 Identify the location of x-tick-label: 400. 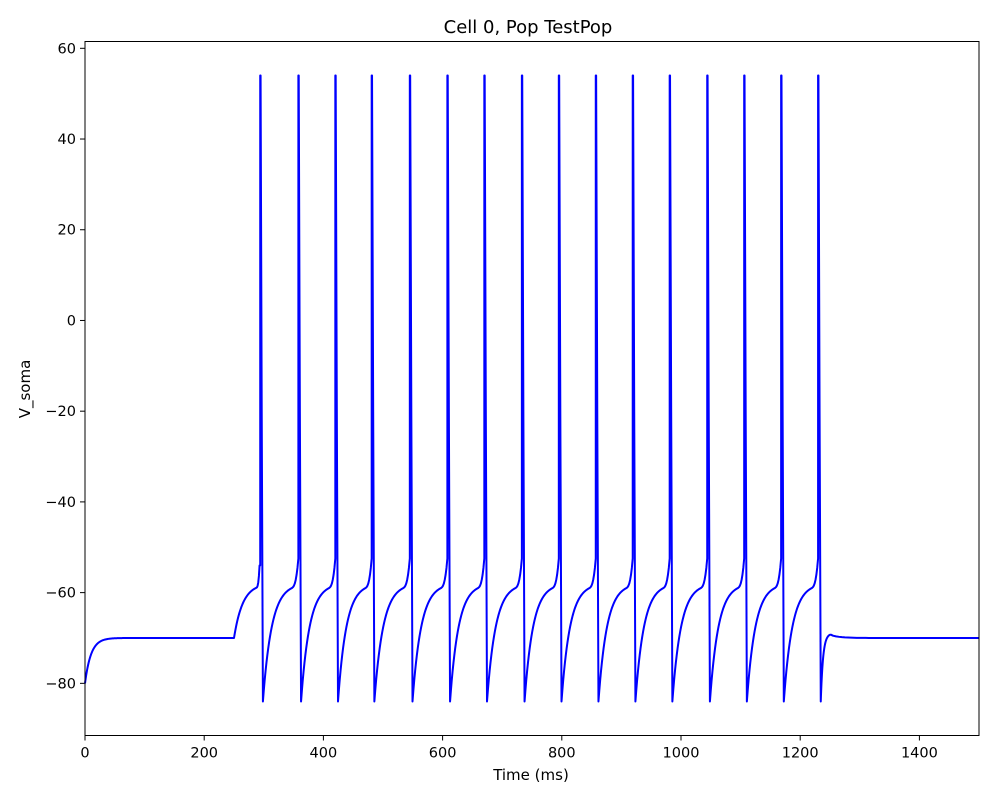
(324, 754).